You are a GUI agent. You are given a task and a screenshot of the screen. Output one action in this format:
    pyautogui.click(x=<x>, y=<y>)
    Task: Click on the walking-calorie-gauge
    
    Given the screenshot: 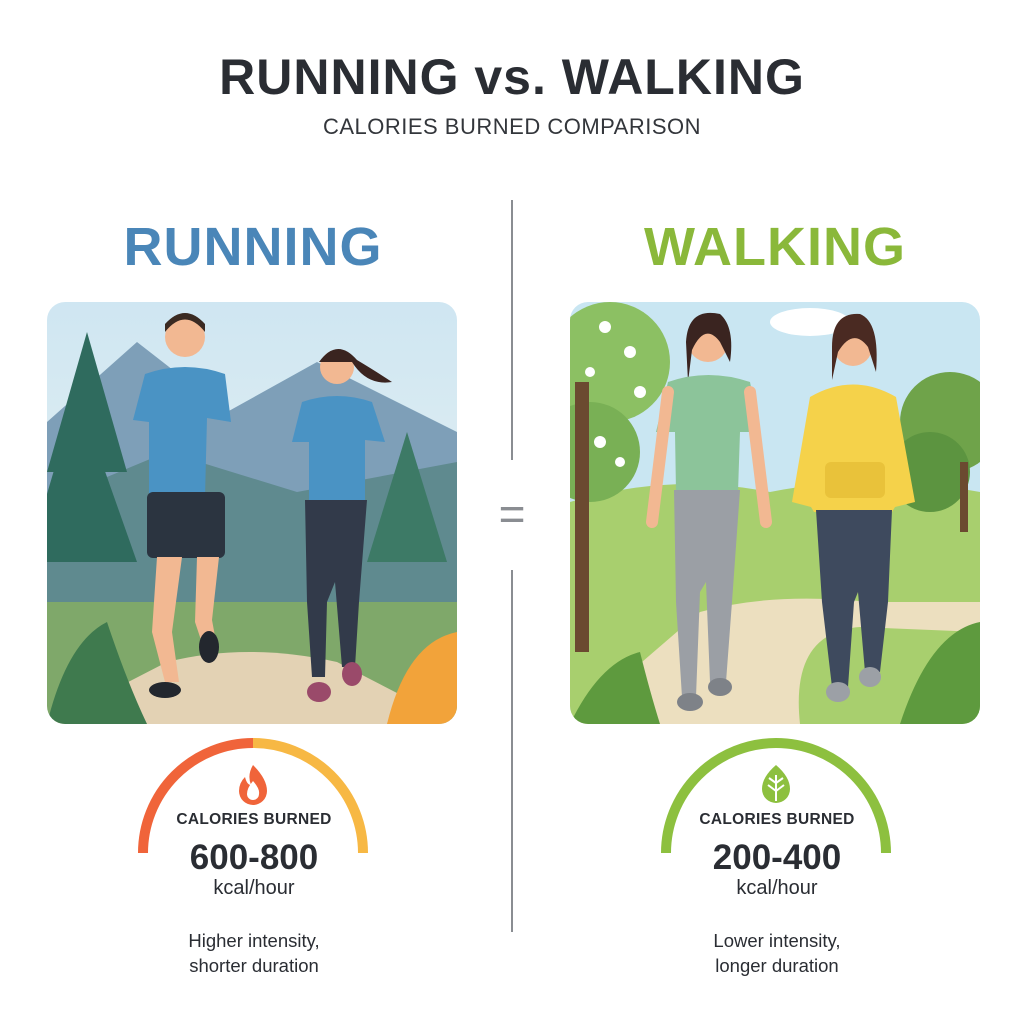 What is the action you would take?
    pyautogui.click(x=776, y=796)
    